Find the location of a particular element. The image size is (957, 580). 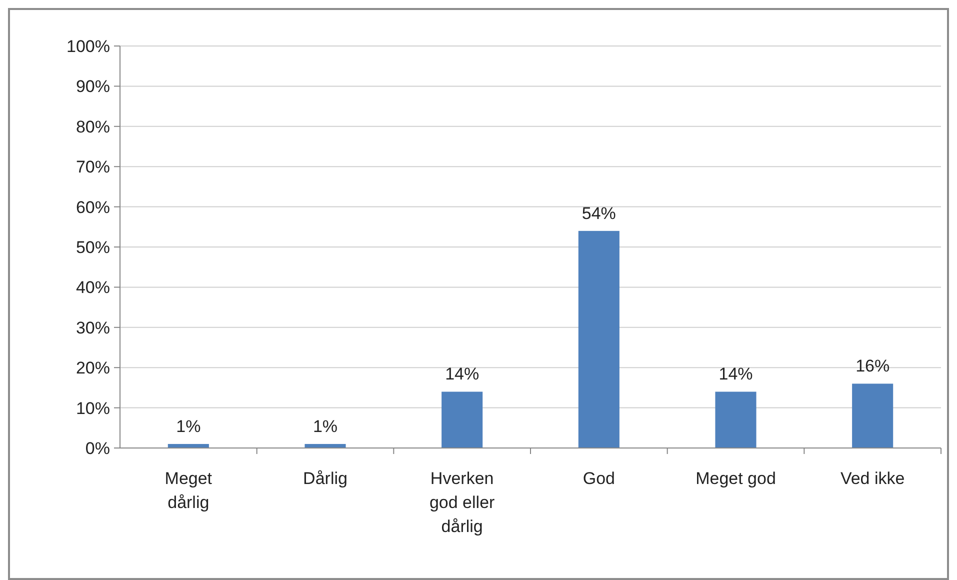

data-label: 54% is located at coordinates (599, 213).